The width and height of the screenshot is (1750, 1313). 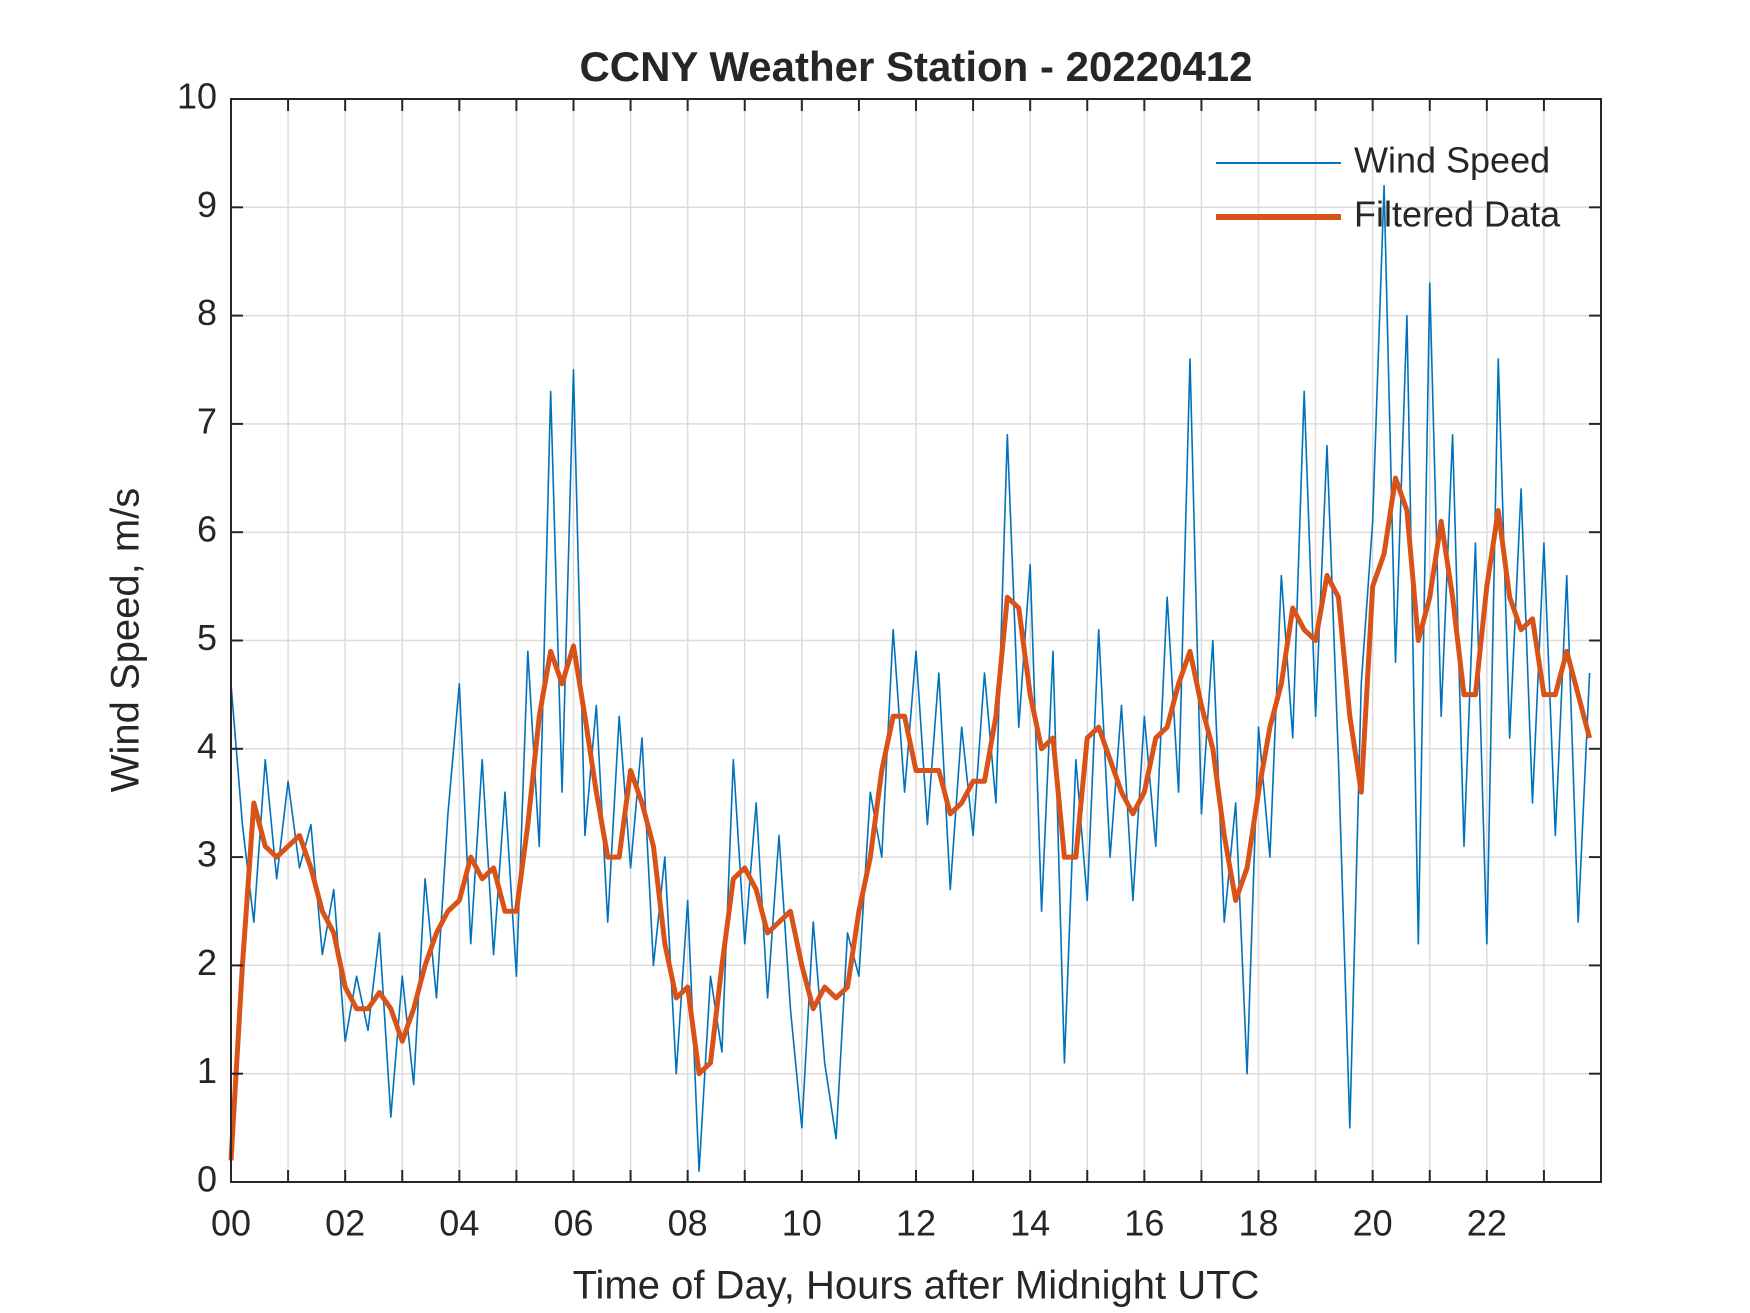 What do you see at coordinates (459, 1223) in the screenshot?
I see `x-tick-label: 04` at bounding box center [459, 1223].